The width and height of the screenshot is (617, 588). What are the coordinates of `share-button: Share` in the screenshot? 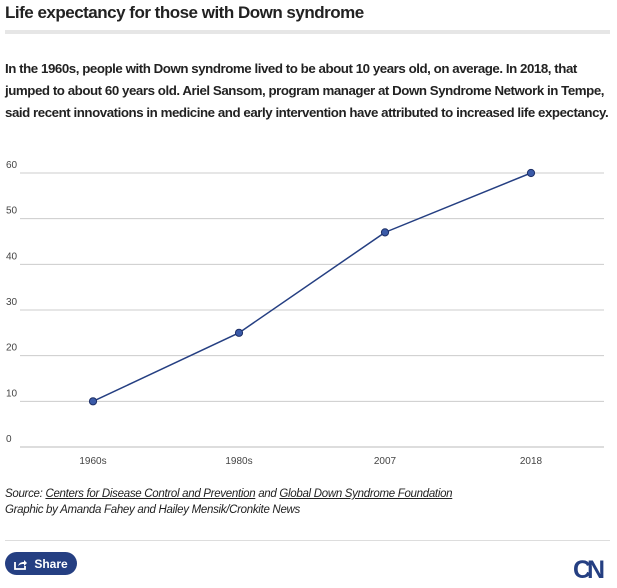 It's located at (41, 563).